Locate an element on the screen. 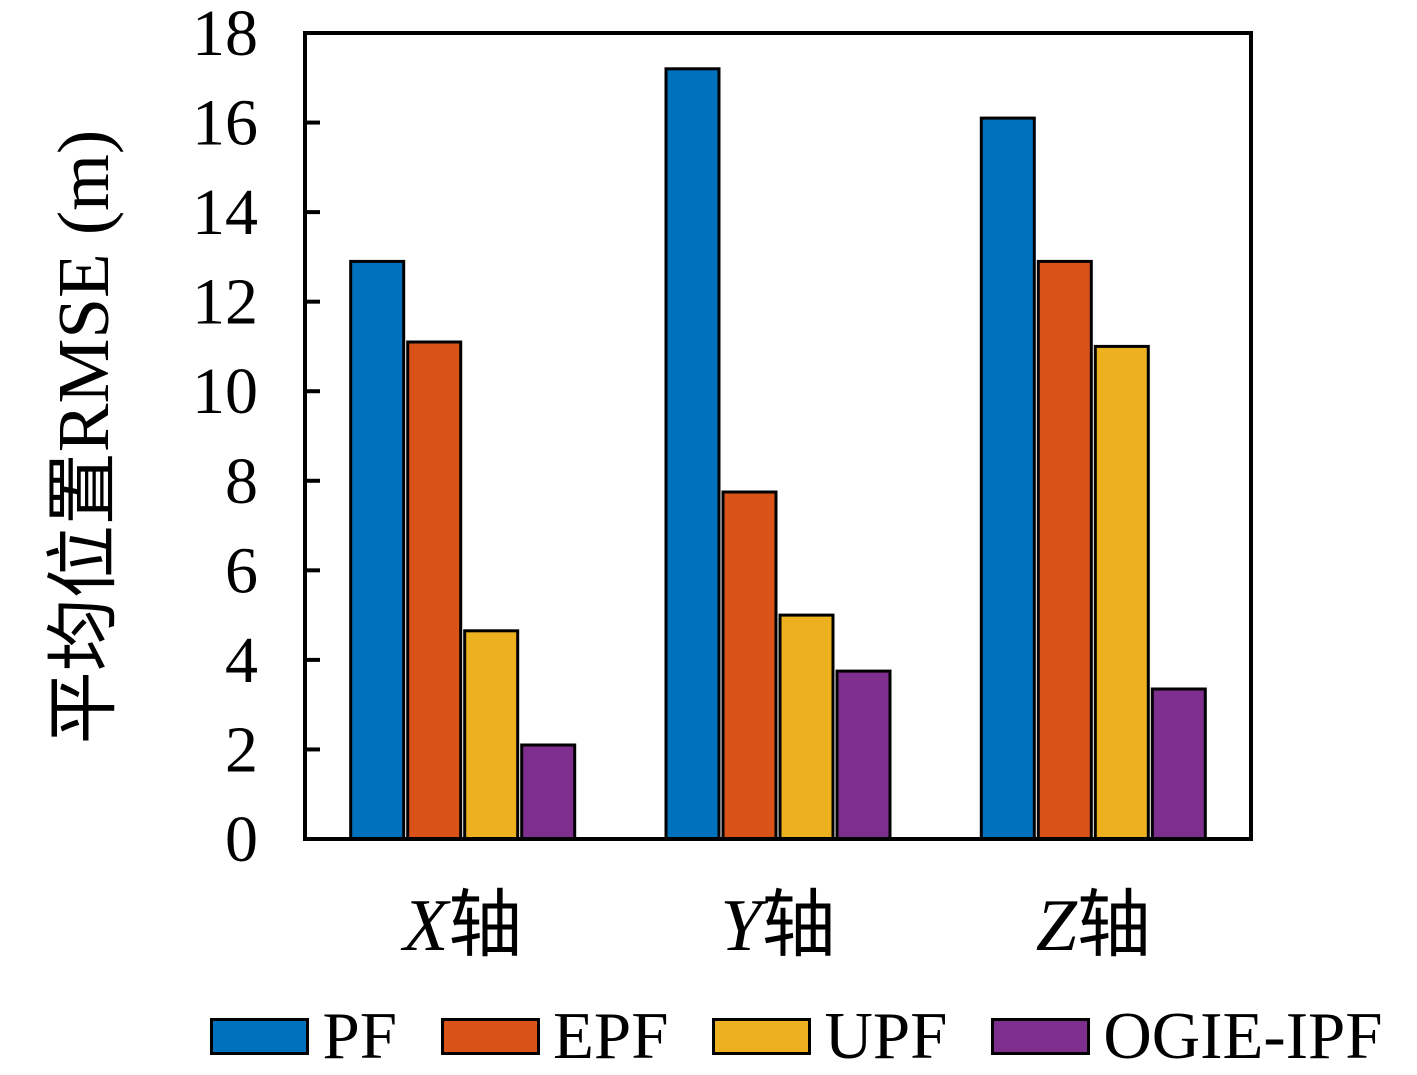  bar-ogie-ipf-y is located at coordinates (863, 755).